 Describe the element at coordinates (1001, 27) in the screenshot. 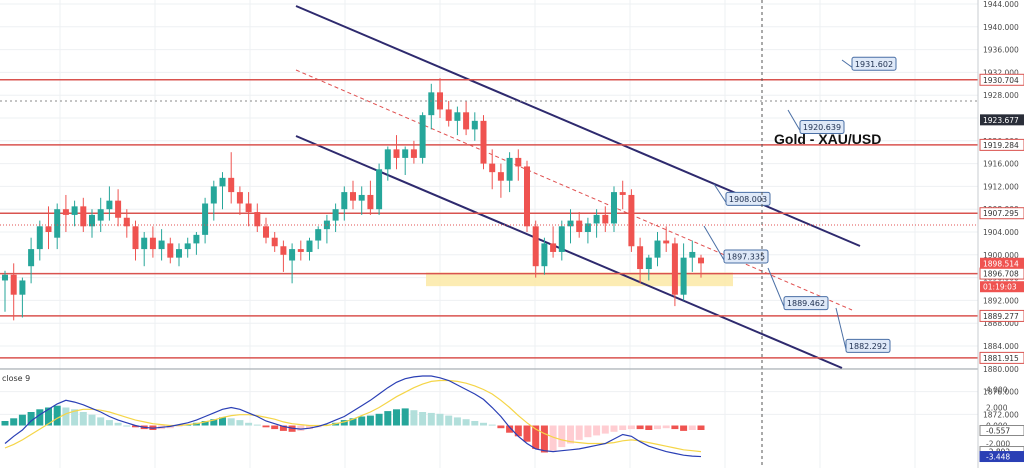

I see `price-tick-label: 1940.000` at that location.